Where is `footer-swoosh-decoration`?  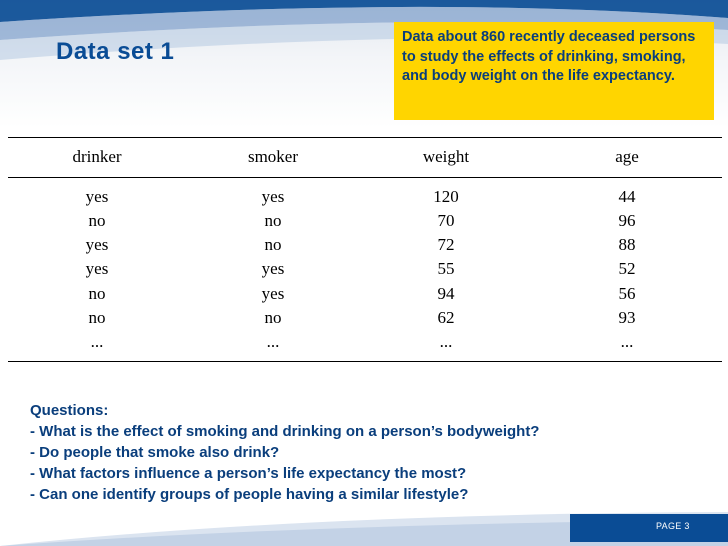 footer-swoosh-decoration is located at coordinates (364, 529).